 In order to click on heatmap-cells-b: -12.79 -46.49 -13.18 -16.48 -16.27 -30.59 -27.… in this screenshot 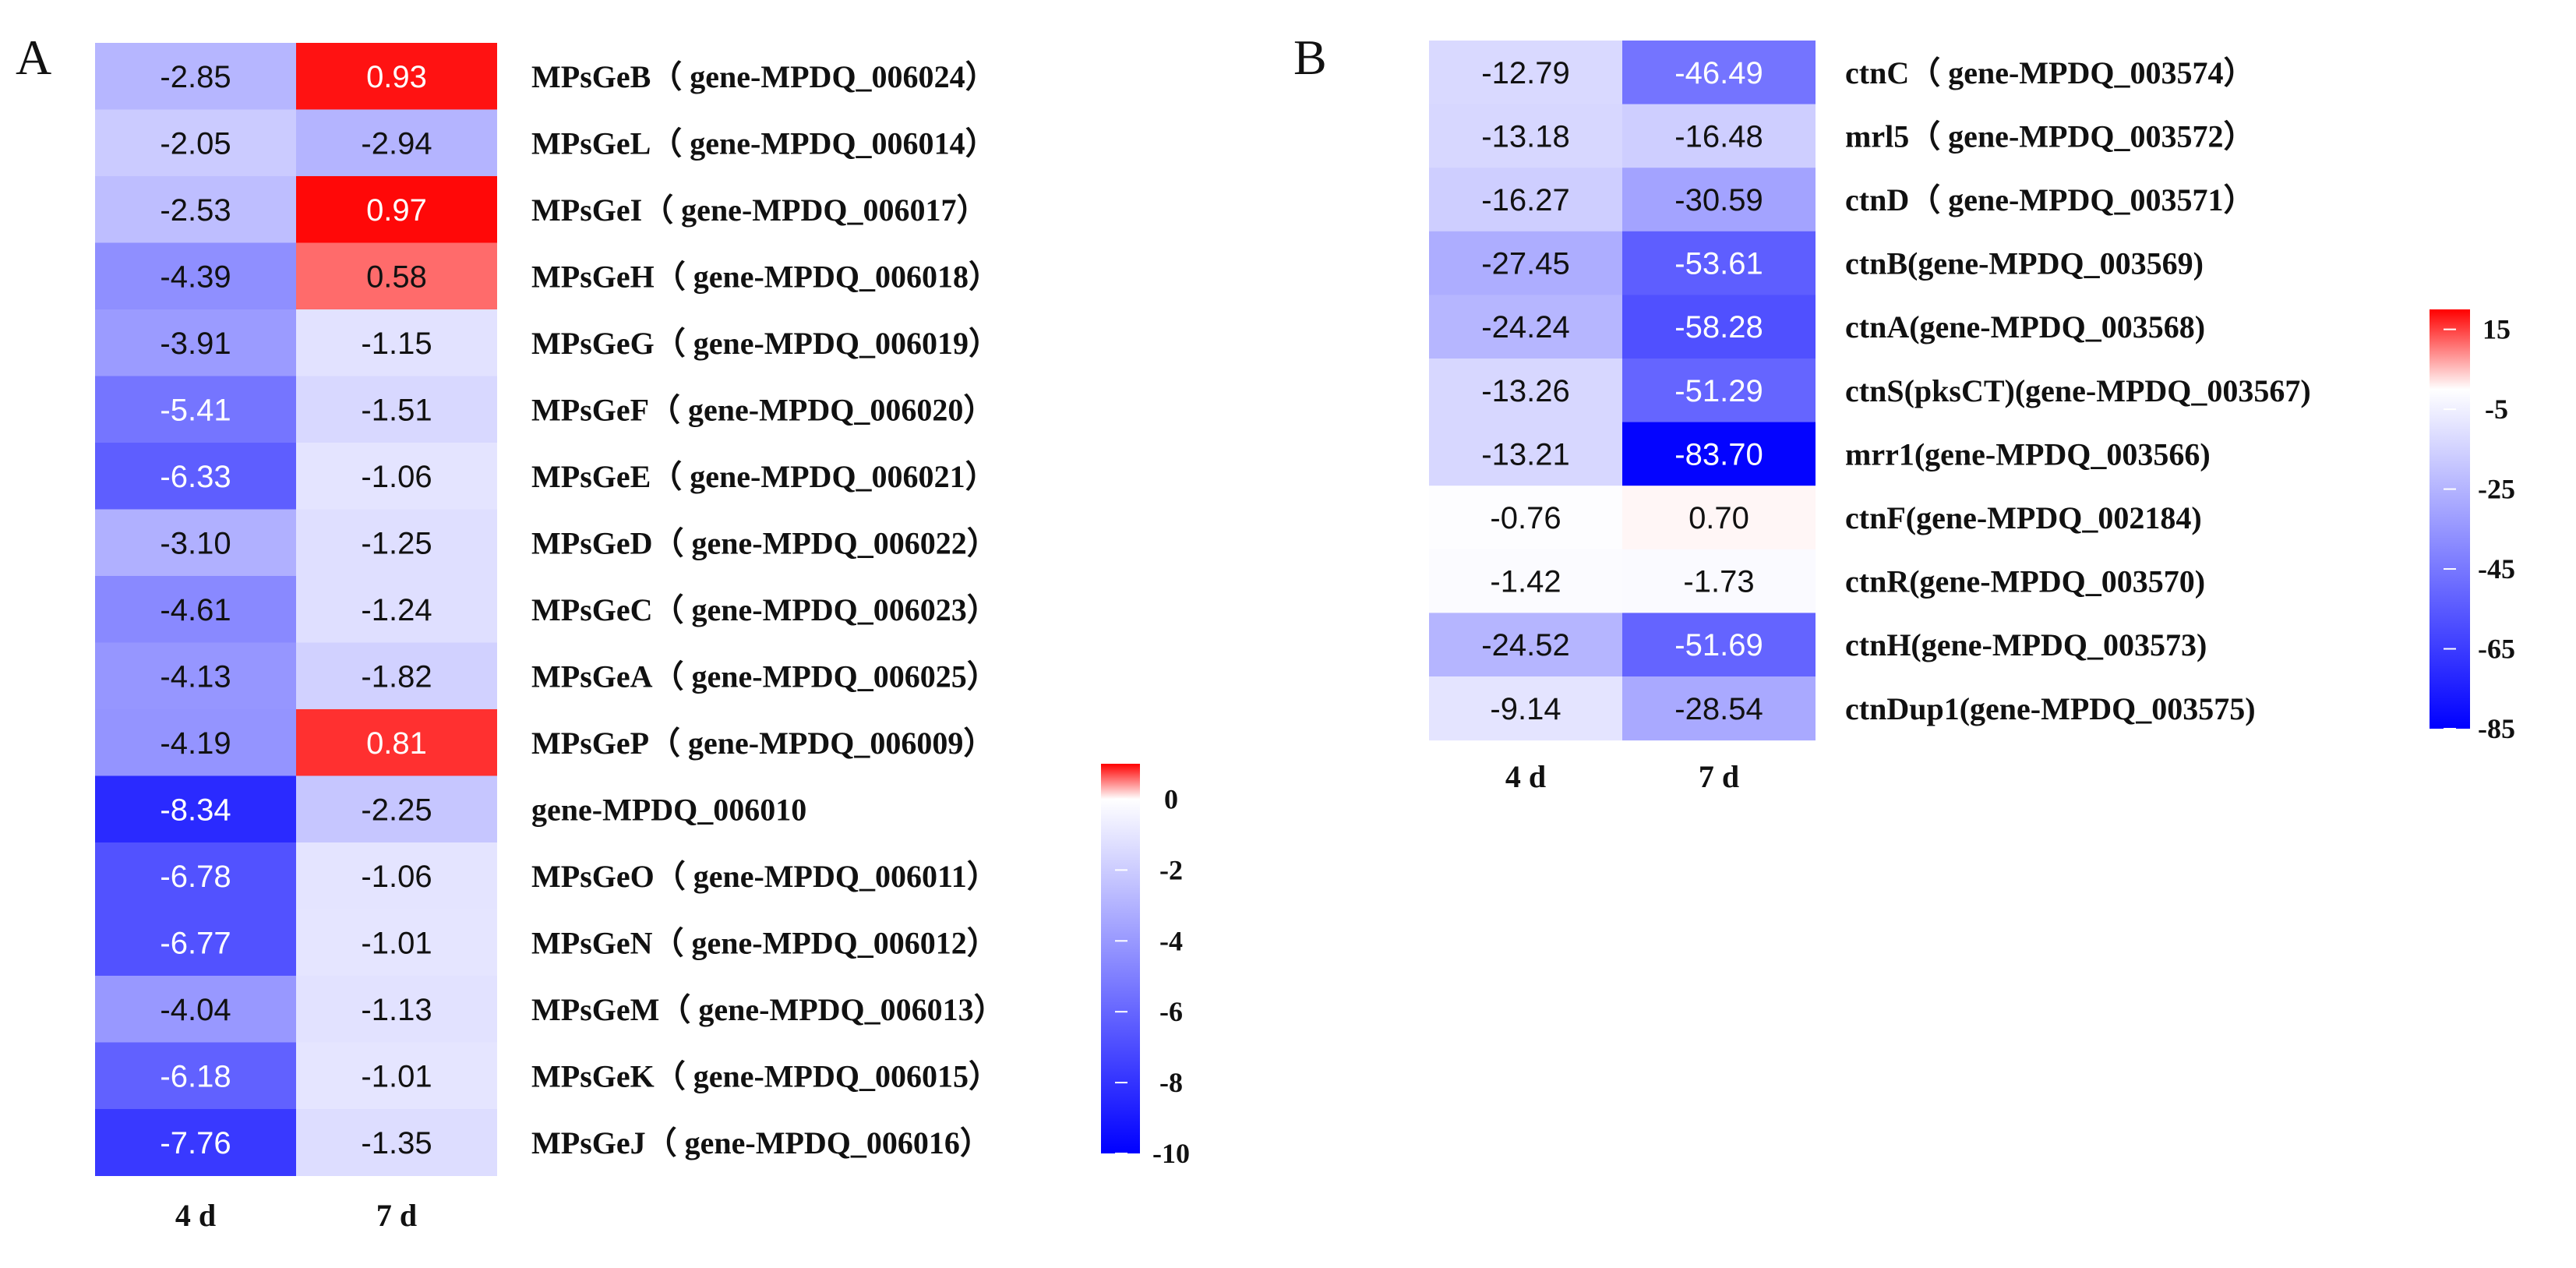, I will do `click(1622, 391)`.